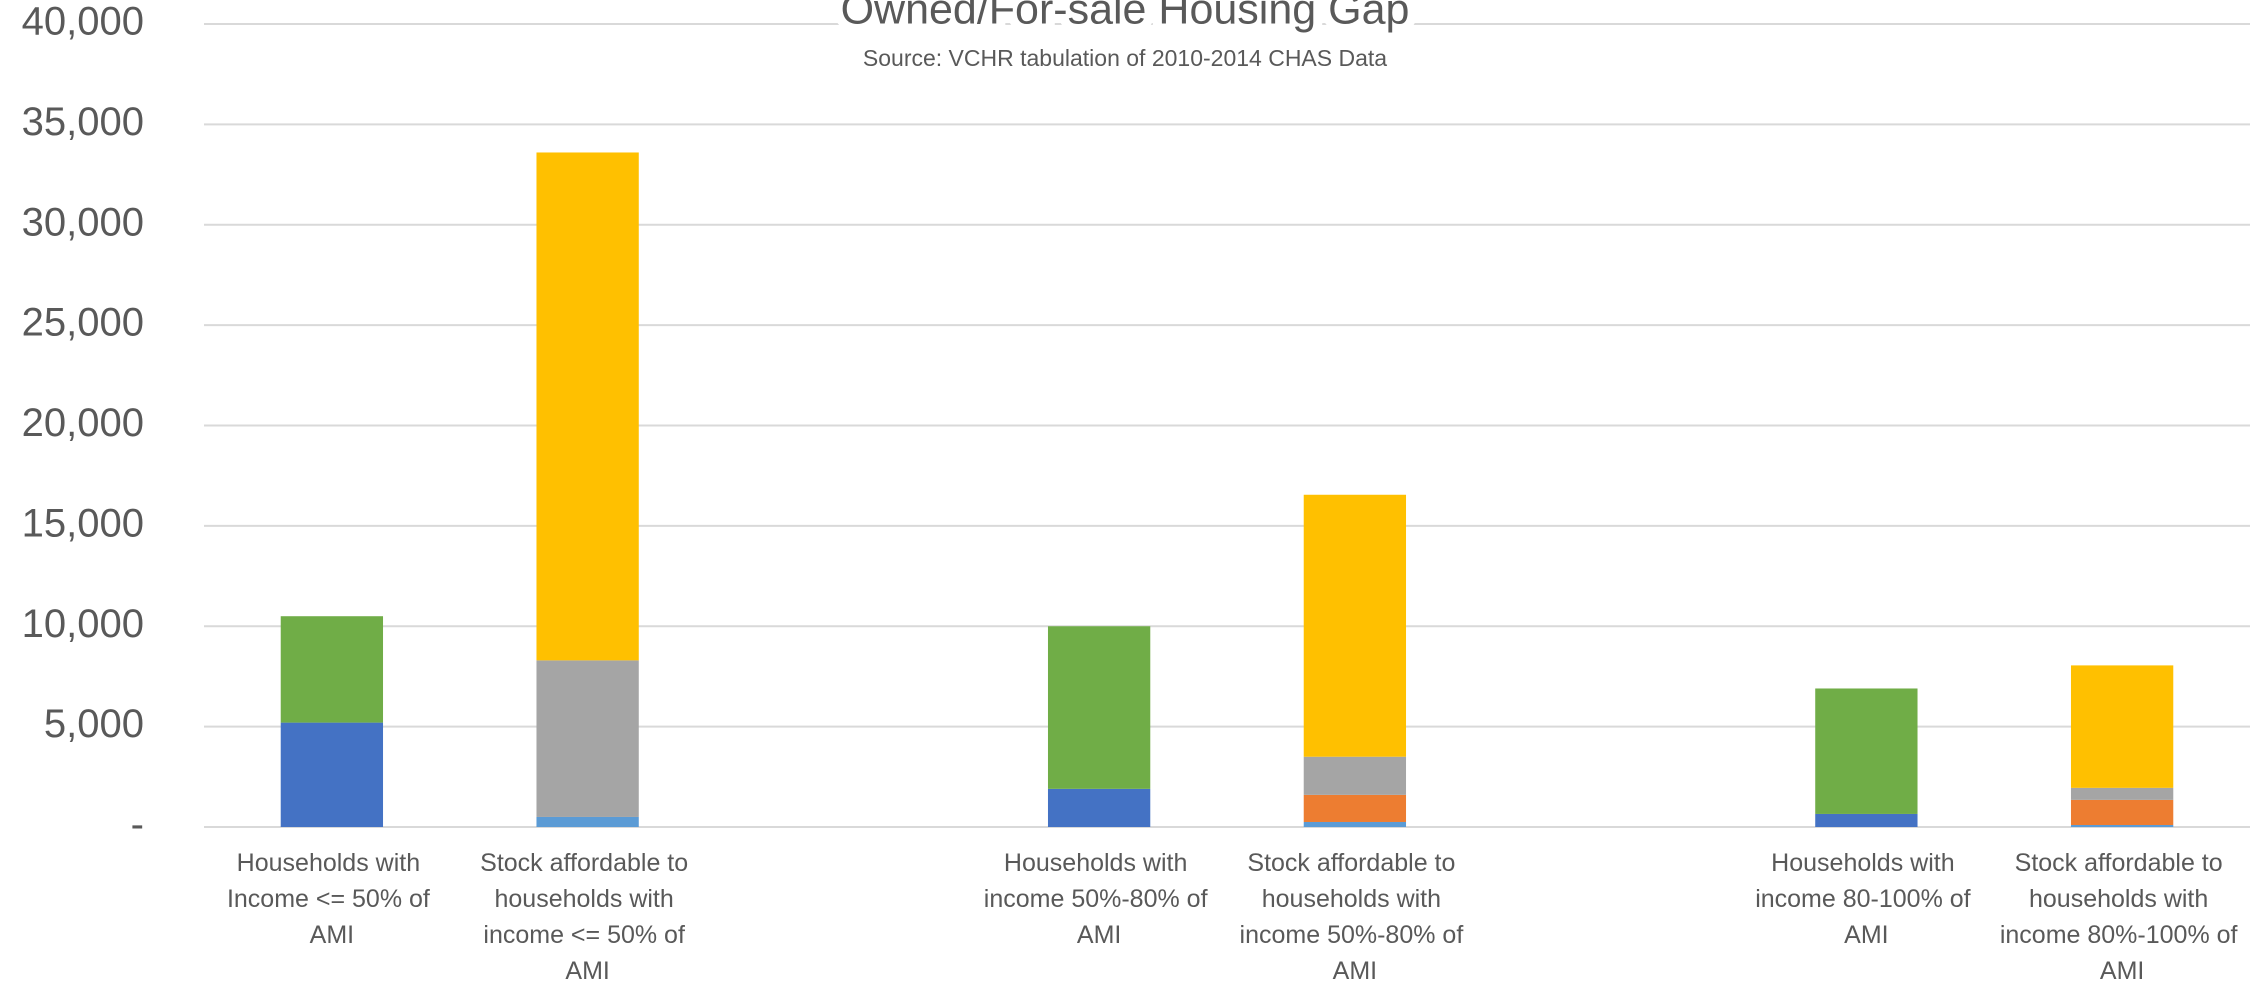 The width and height of the screenshot is (2255, 987). I want to click on y-tick-label: 5,000, so click(94, 724).